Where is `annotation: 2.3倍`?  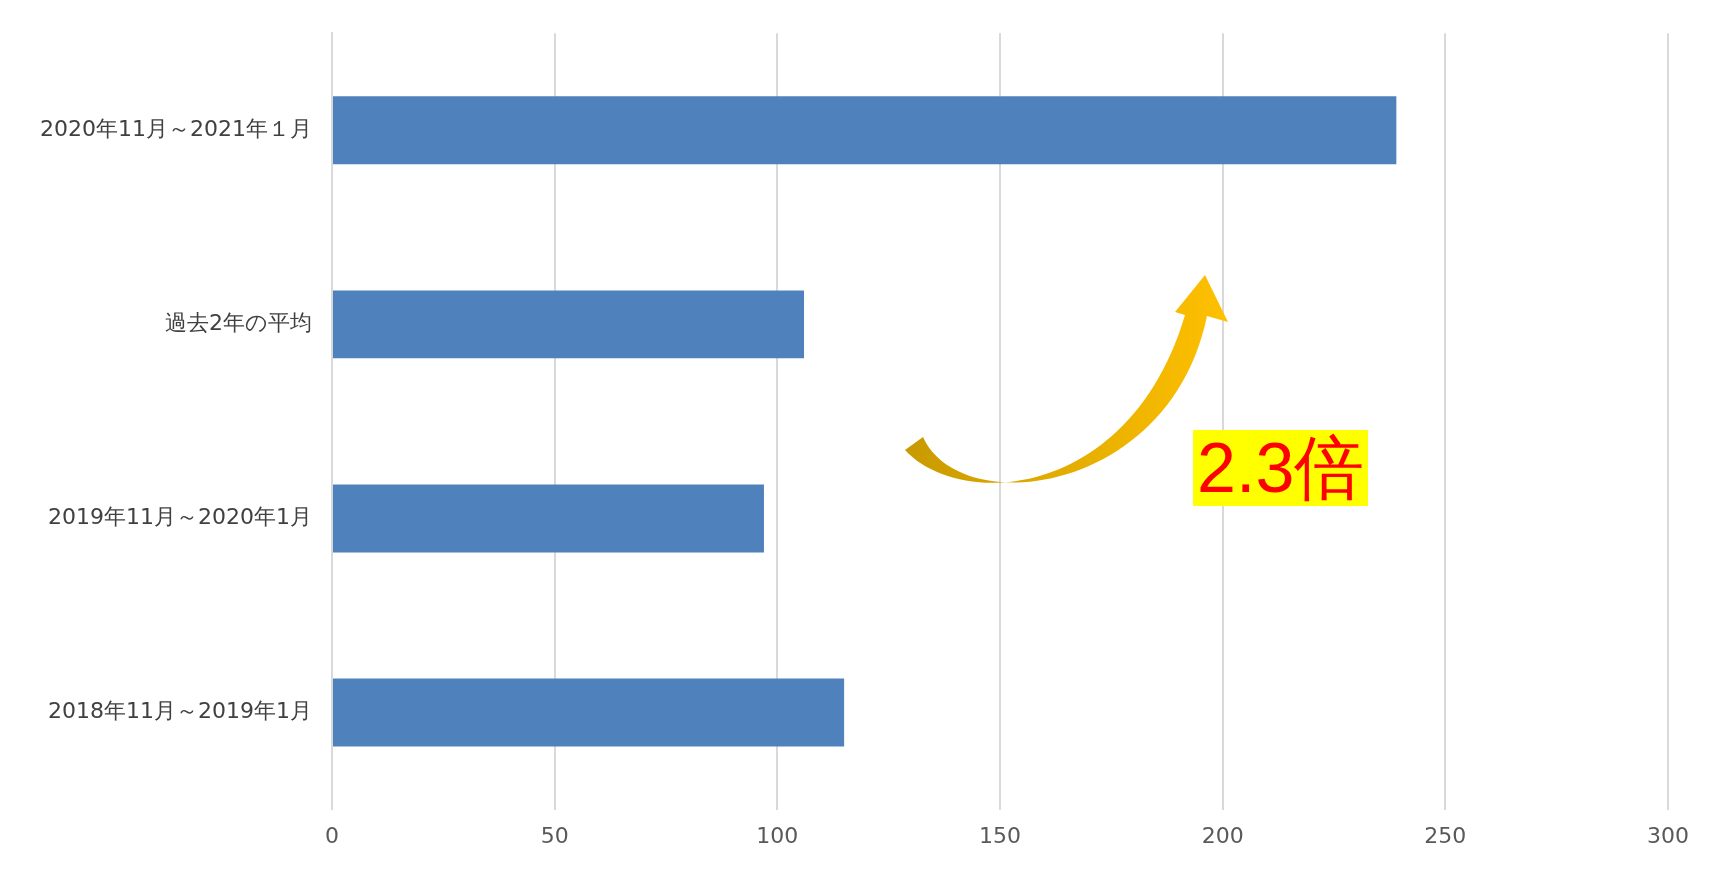
annotation: 2.3倍 is located at coordinates (1281, 468).